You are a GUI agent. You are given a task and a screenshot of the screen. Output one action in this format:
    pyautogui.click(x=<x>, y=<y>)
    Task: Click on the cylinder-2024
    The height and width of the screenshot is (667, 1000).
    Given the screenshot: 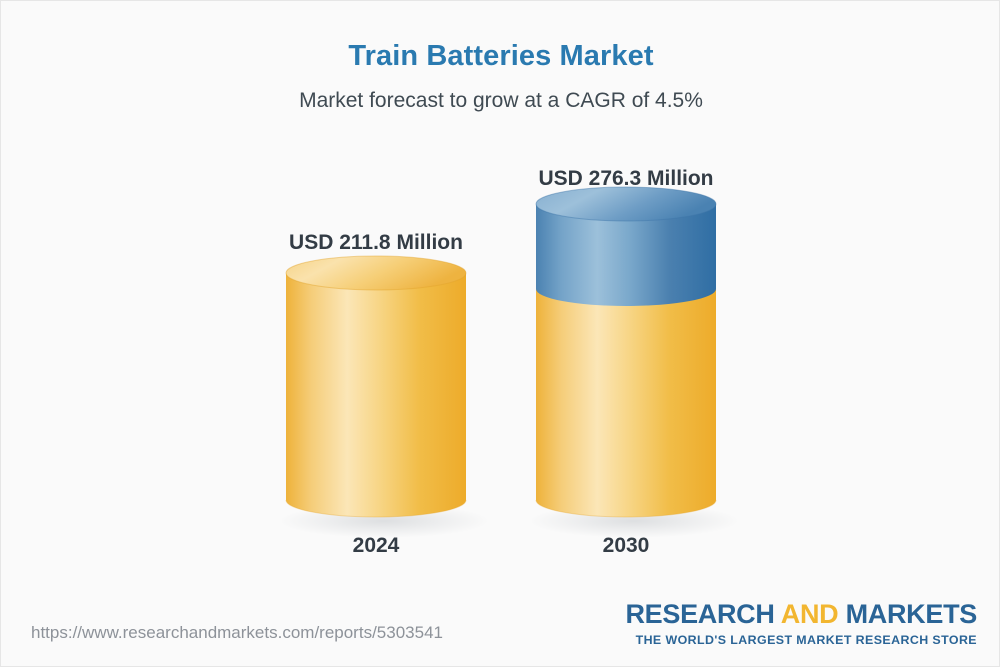 What is the action you would take?
    pyautogui.click(x=384, y=396)
    